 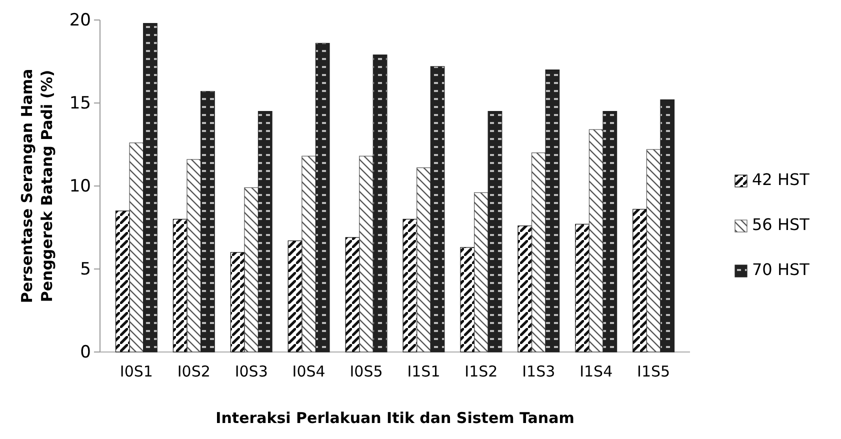 I want to click on x-tick-label: I1S5, so click(x=653, y=371).